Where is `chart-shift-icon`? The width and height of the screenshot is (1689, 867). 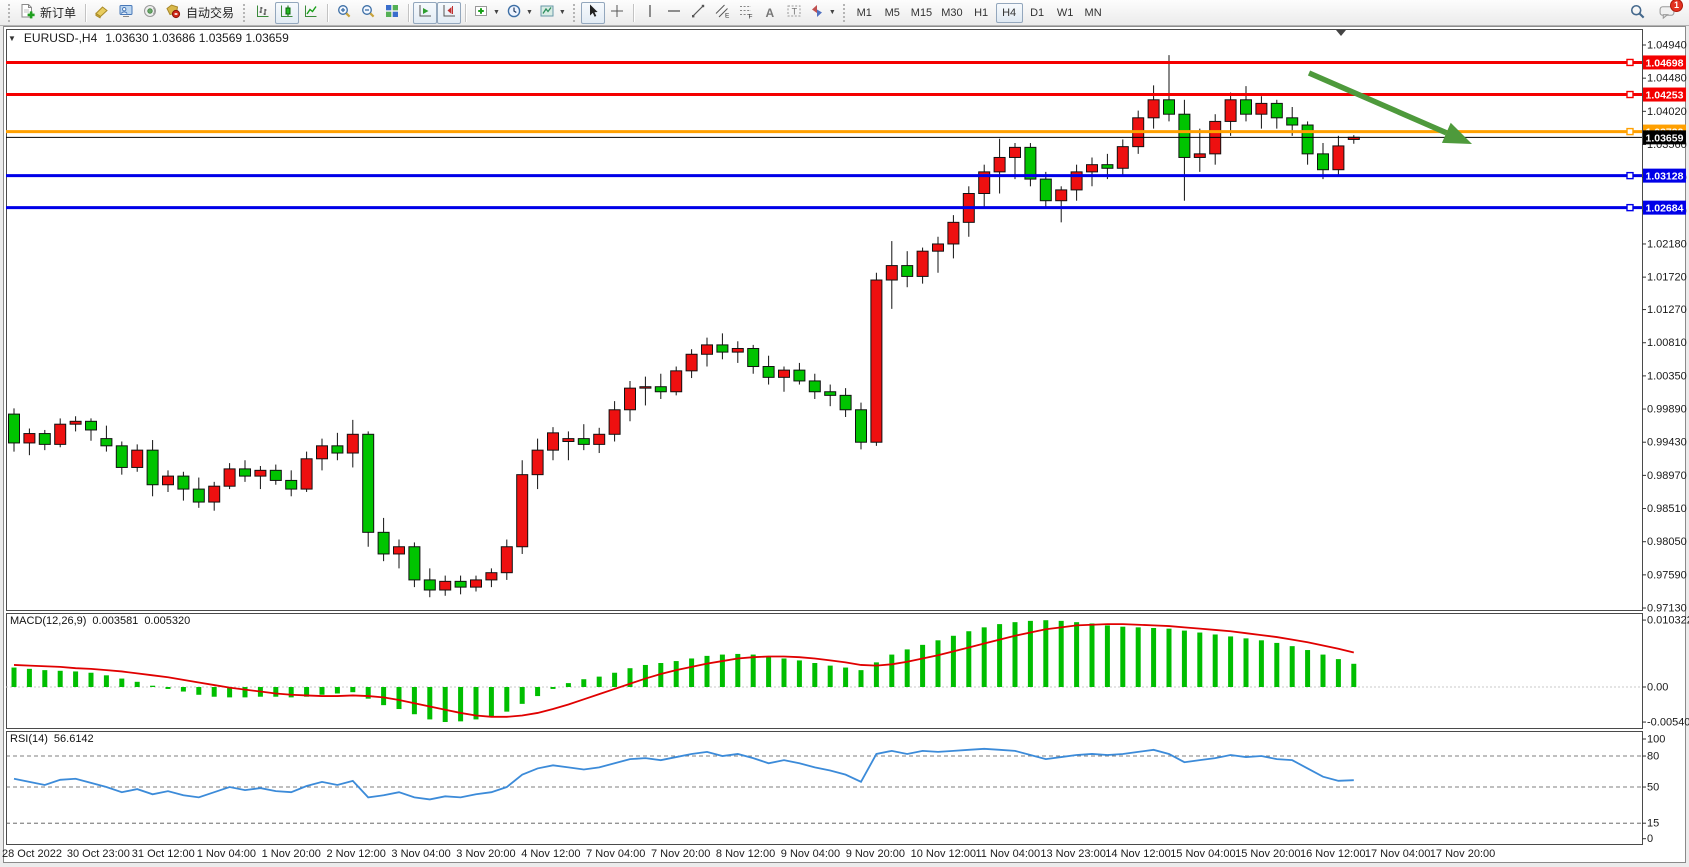
chart-shift-icon is located at coordinates (449, 12).